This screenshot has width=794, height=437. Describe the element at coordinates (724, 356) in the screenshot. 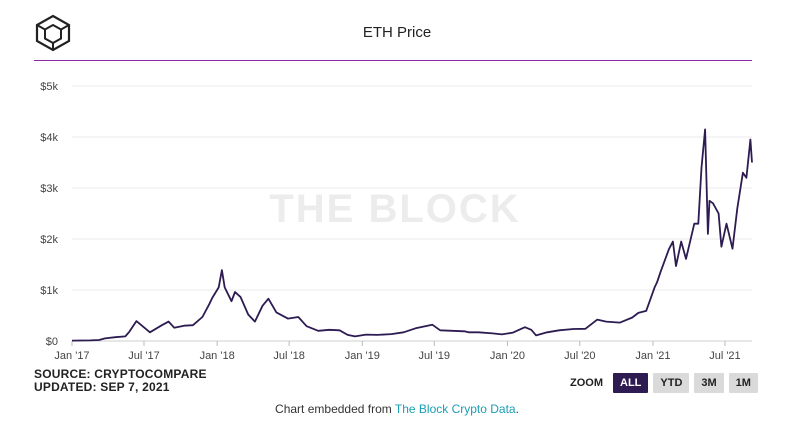

I see `x-tick-label: Jul '21` at that location.